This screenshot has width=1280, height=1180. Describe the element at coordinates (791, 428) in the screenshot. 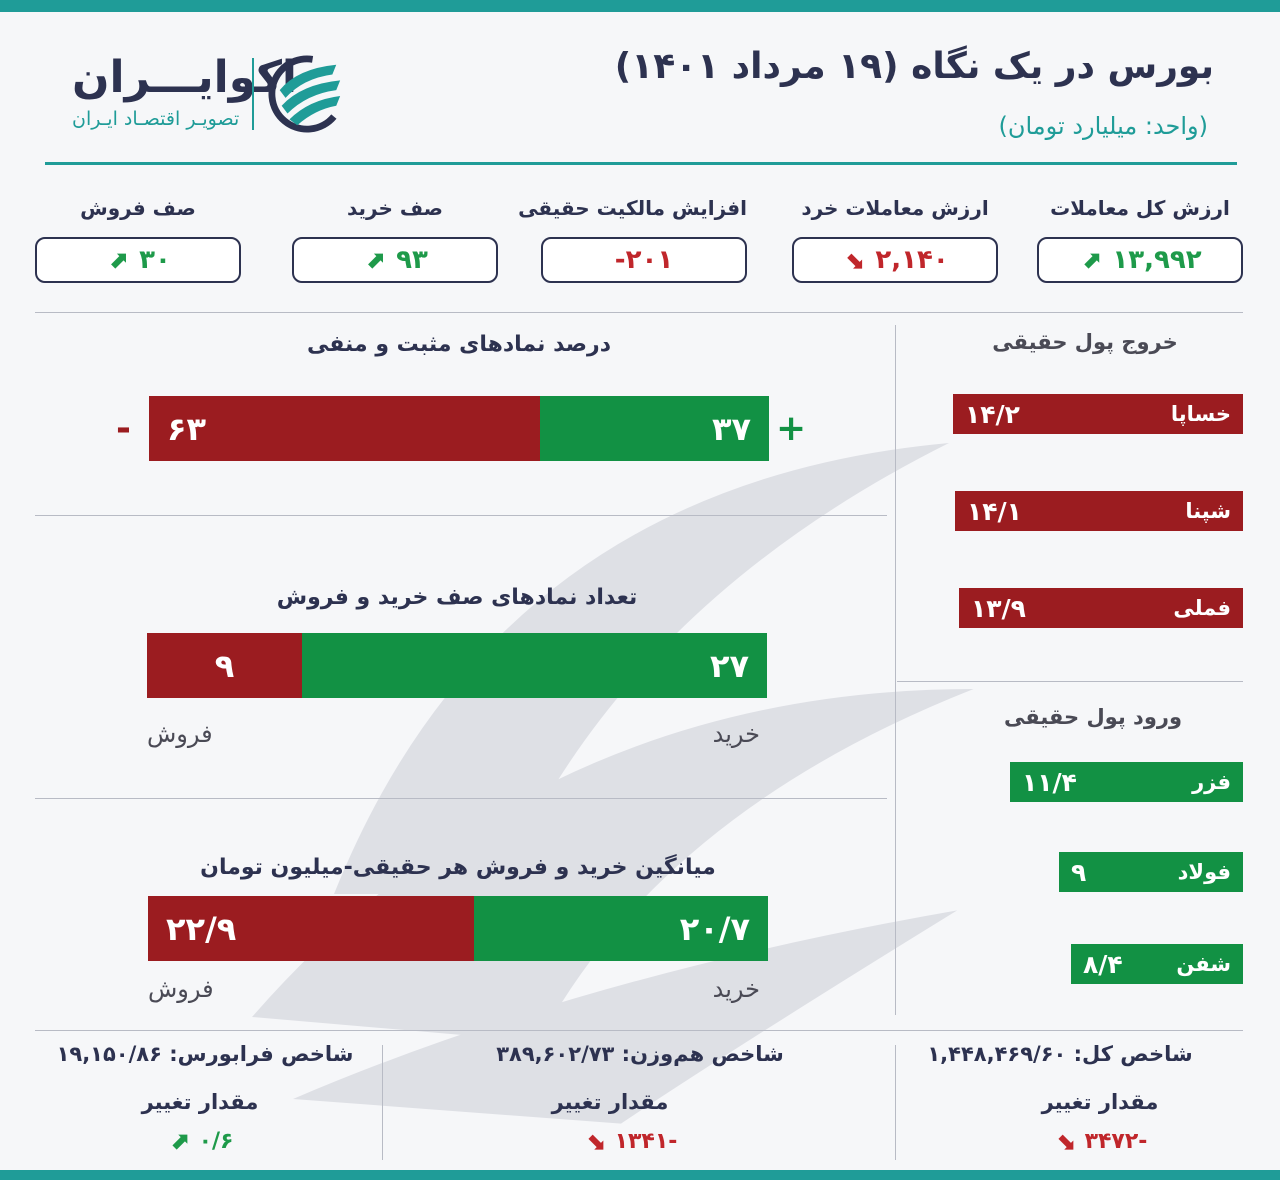

I see `plus-sign: +` at that location.